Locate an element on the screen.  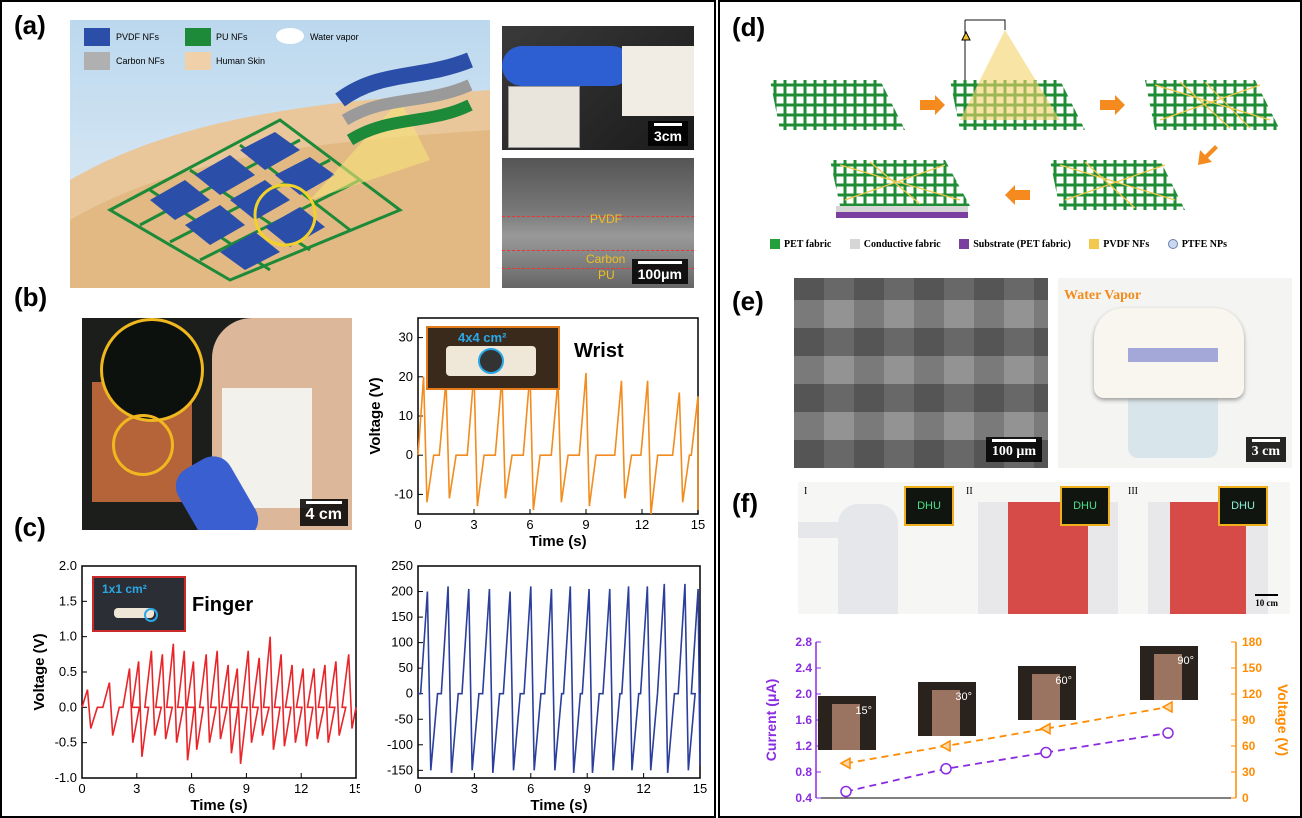
scale-bar-100um-e: 100 μm is located at coordinates (1013, 449).